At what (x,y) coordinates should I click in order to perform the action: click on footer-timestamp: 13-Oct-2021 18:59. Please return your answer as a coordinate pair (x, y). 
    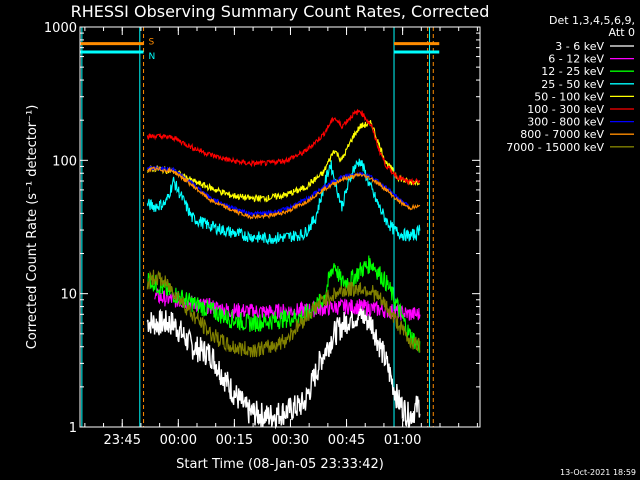
    Looking at the image, I should click on (598, 472).